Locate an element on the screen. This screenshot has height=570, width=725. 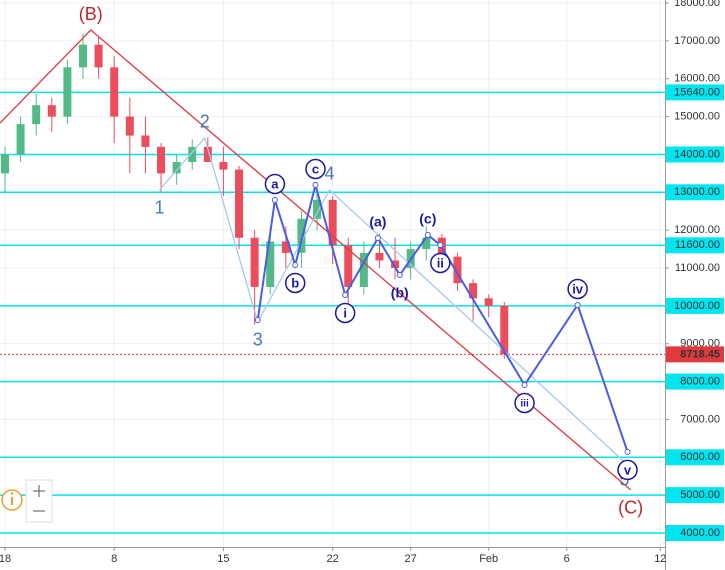
x-tick-label: 12 is located at coordinates (660, 559).